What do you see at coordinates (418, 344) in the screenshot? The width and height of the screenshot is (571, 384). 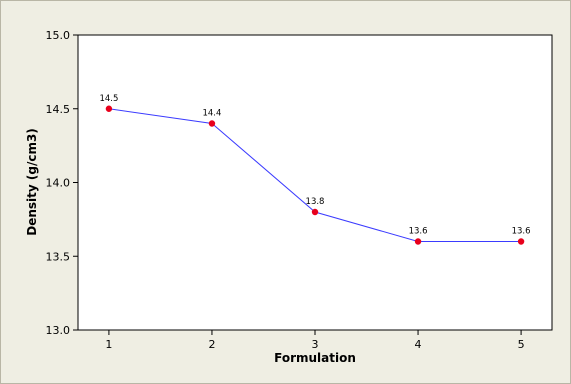 I see `x-tick-label: 4` at bounding box center [418, 344].